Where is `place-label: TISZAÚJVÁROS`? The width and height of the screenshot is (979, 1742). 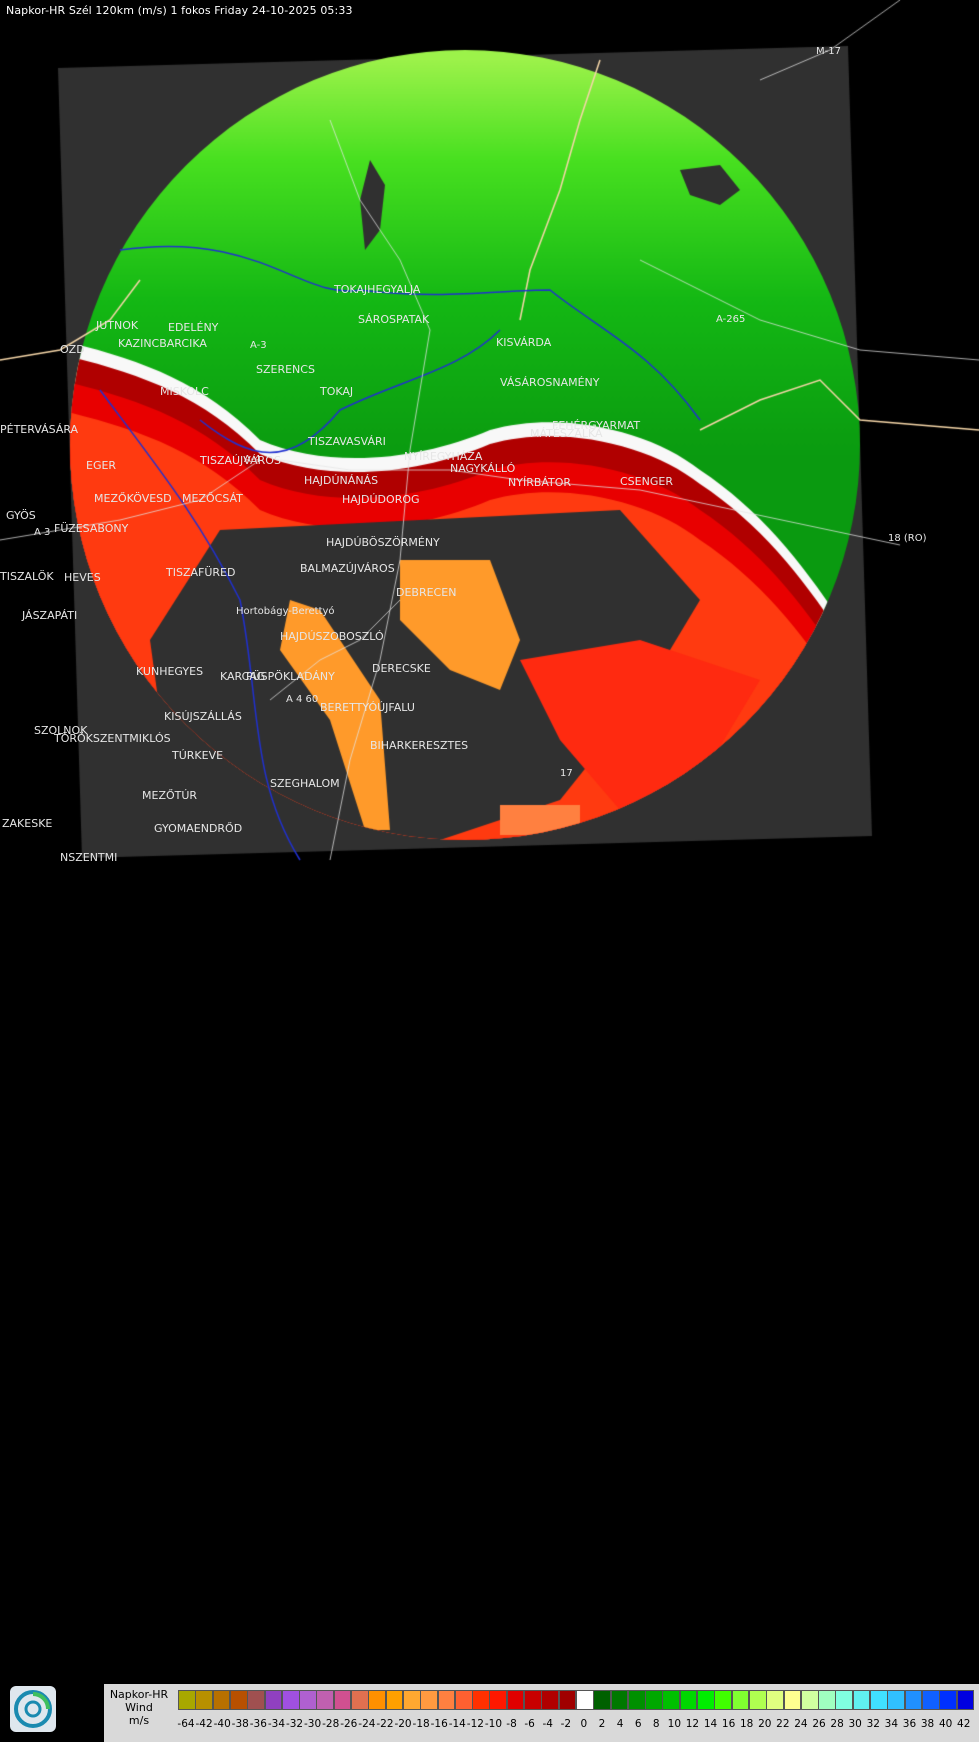 place-label: TISZAÚJVÁROS is located at coordinates (240, 460).